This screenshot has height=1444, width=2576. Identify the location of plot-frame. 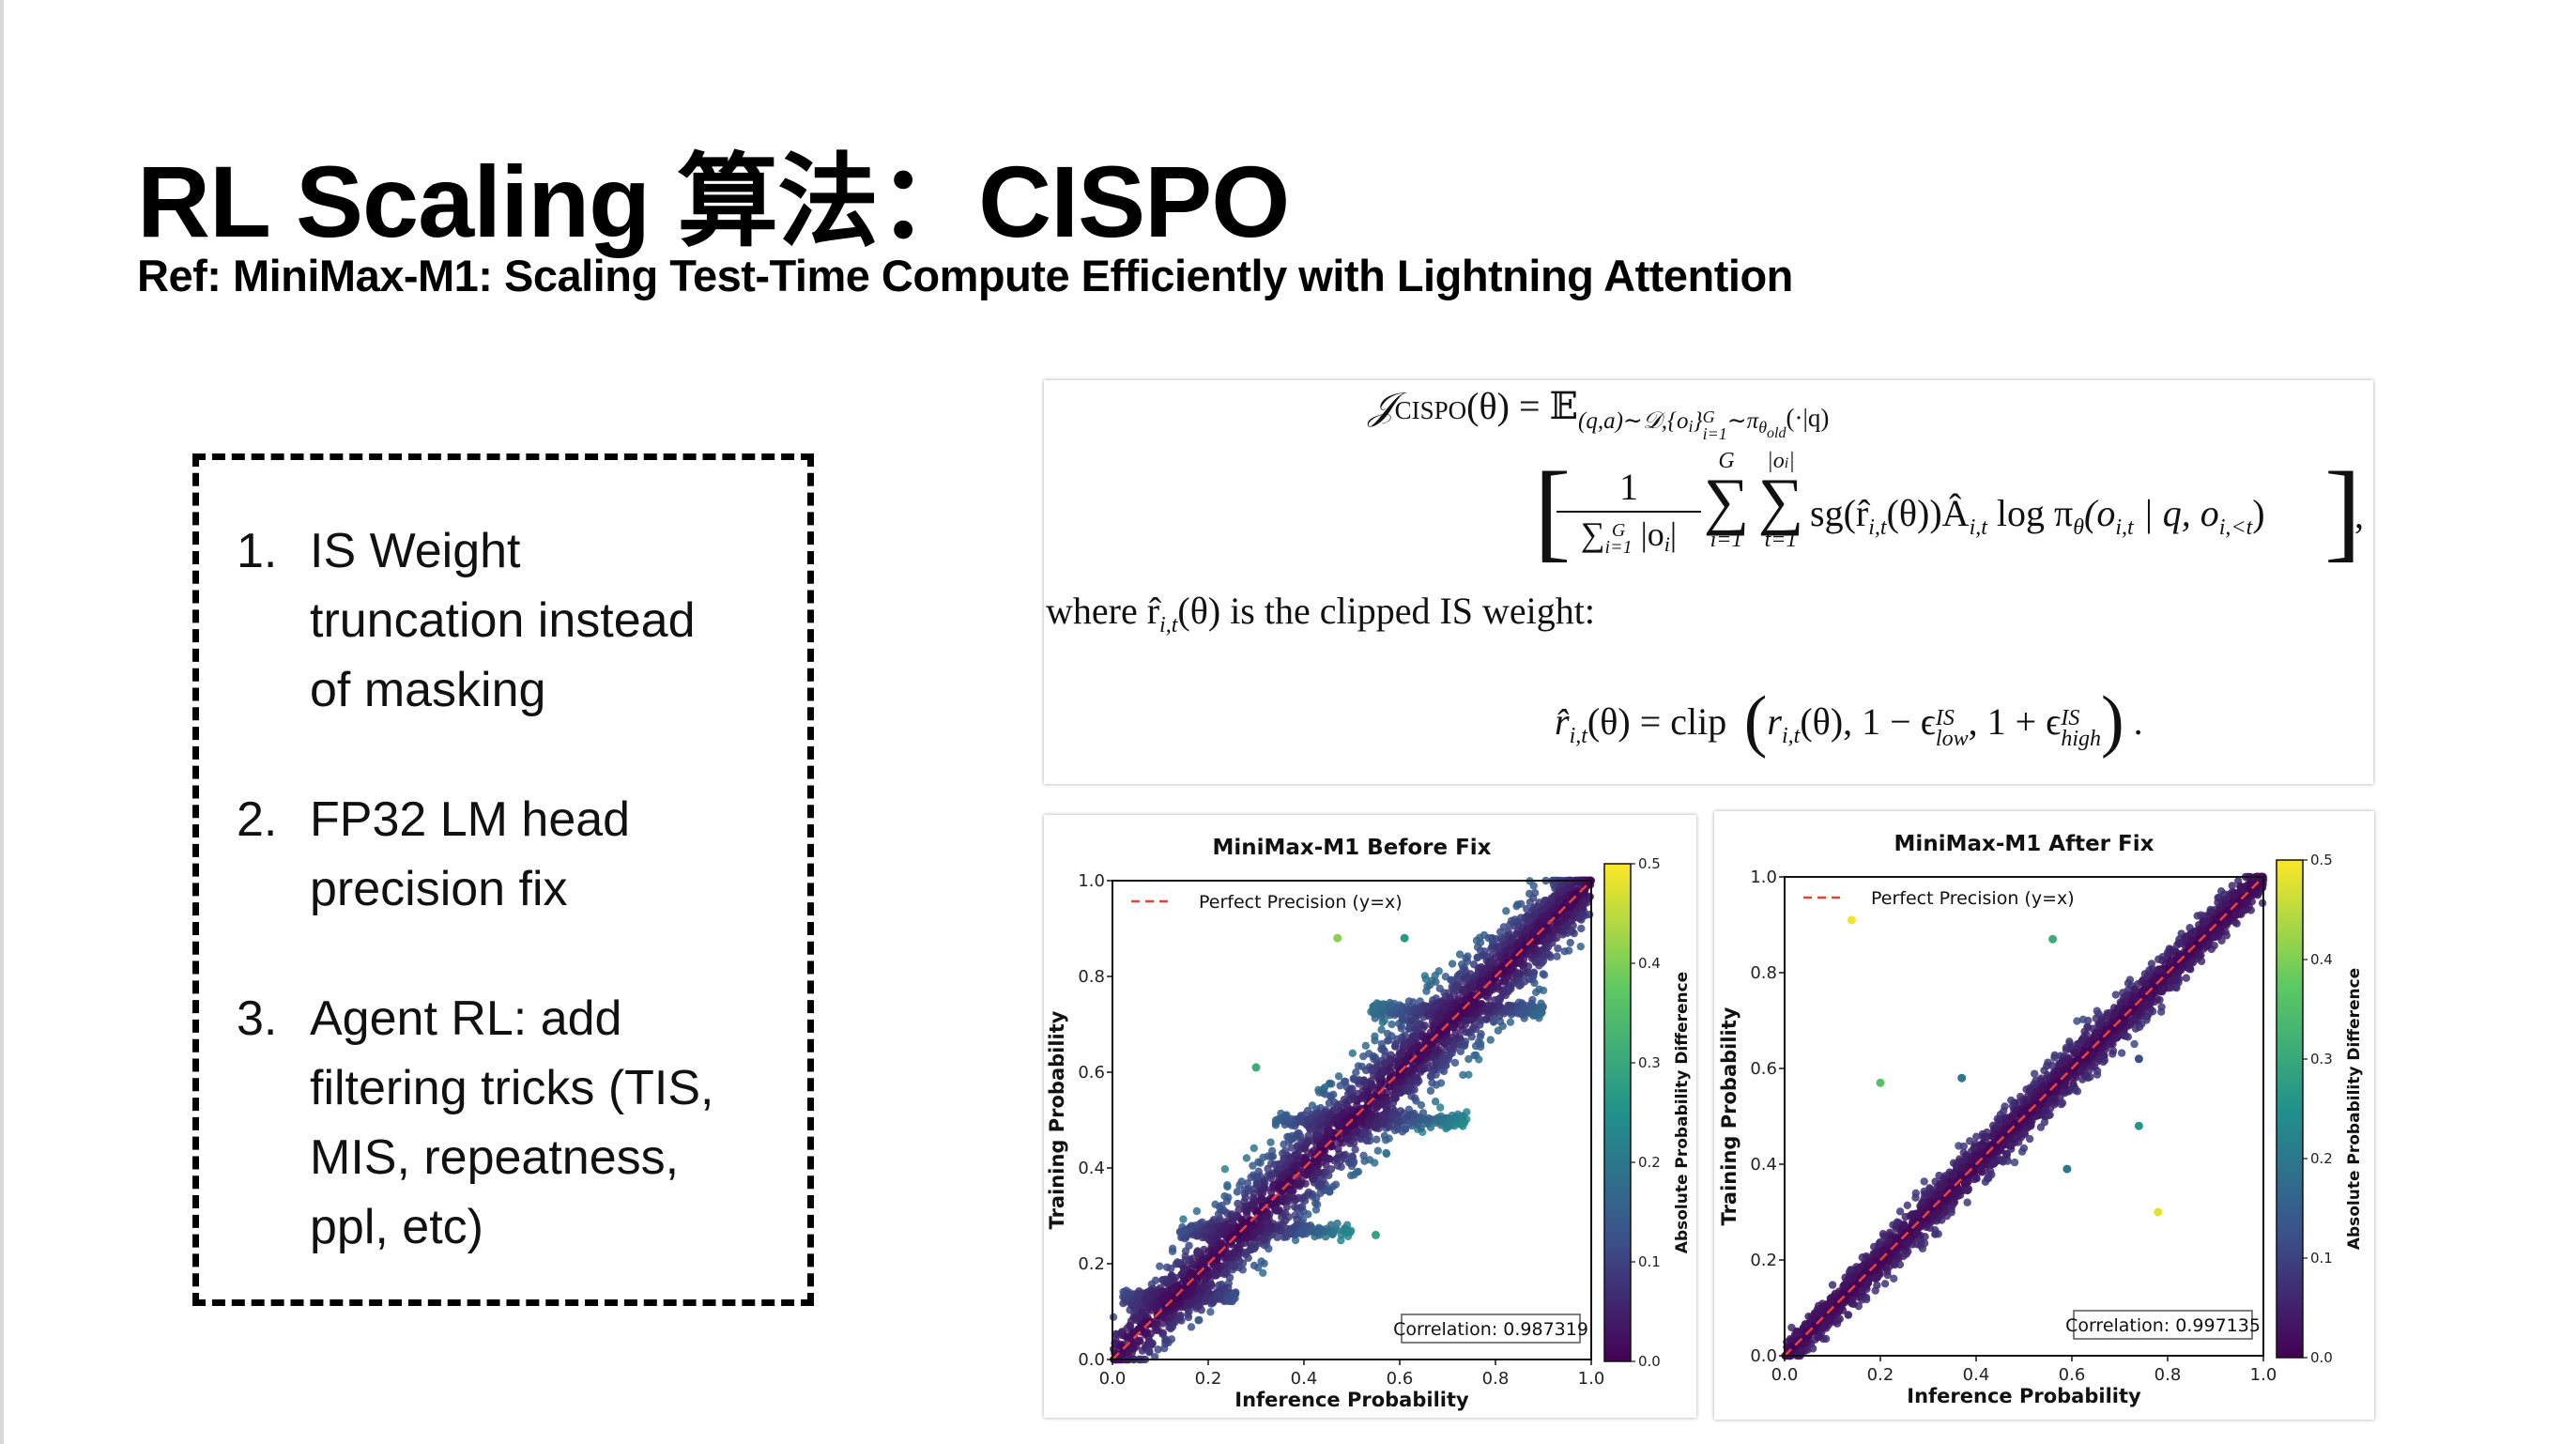
(1352, 1120).